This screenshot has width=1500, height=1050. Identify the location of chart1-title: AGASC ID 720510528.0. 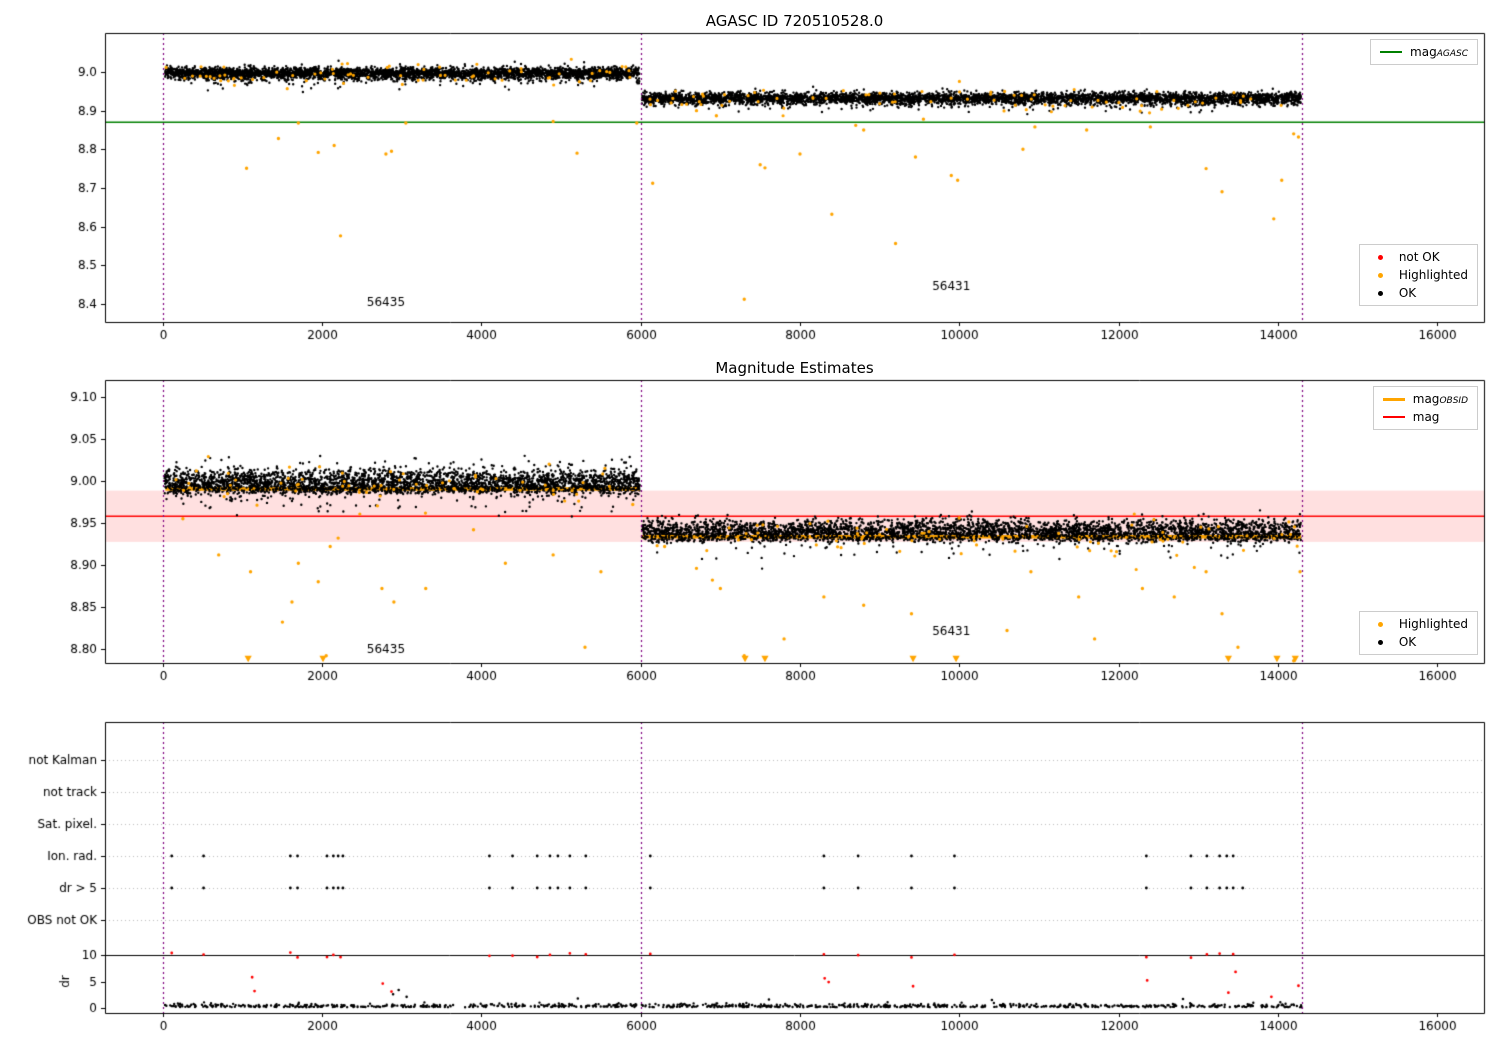
(794, 21).